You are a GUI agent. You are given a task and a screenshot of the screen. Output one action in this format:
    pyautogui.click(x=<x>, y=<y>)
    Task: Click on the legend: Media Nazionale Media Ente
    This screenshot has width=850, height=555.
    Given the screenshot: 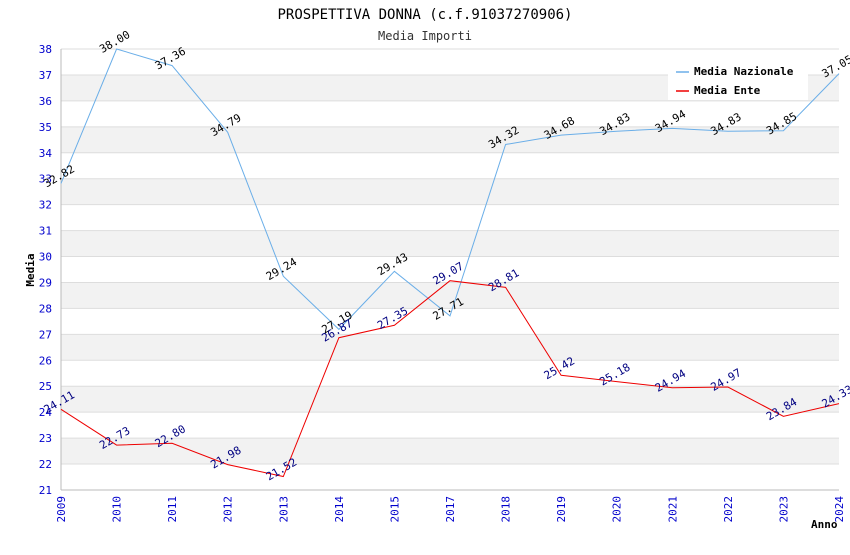 What is the action you would take?
    pyautogui.click(x=738, y=80)
    